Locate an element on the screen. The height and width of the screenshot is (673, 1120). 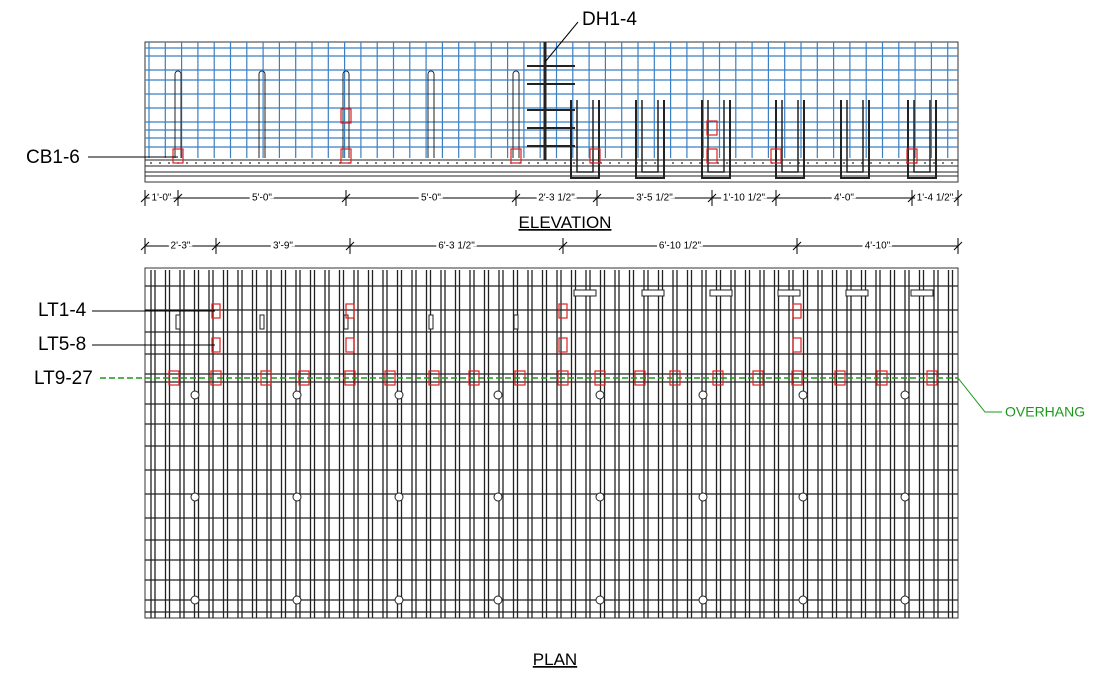
dimension: 4'-0" is located at coordinates (844, 198).